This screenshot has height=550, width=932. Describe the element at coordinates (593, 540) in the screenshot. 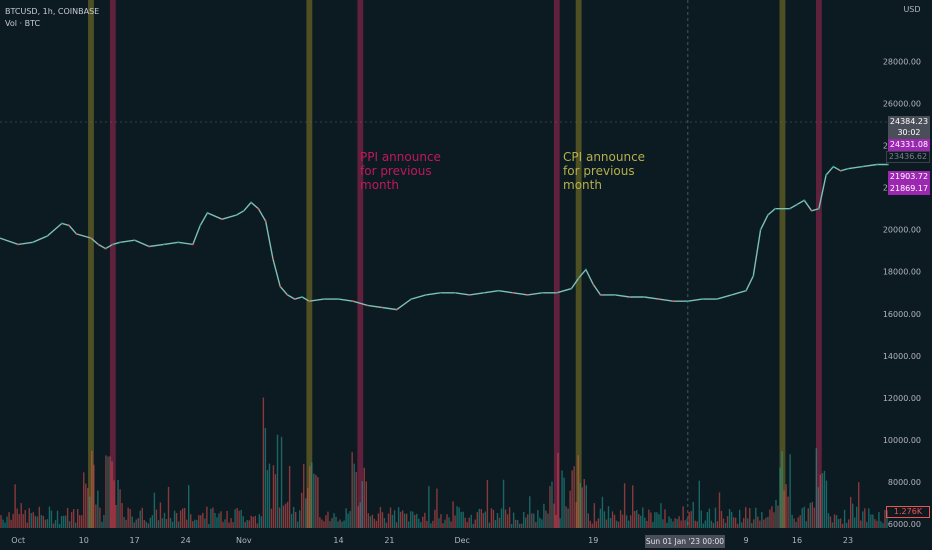

I see `x-tick-label: 19` at that location.